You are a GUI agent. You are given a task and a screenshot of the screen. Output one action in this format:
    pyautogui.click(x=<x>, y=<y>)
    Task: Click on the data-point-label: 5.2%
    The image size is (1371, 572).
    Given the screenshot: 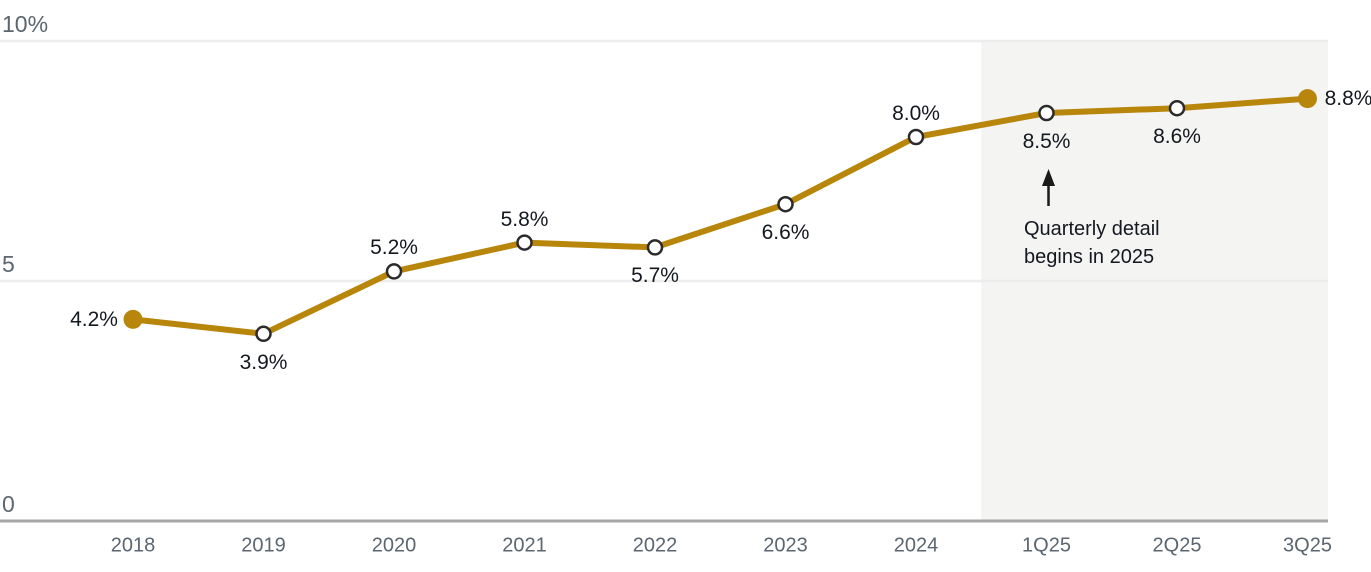 What is the action you would take?
    pyautogui.click(x=394, y=248)
    